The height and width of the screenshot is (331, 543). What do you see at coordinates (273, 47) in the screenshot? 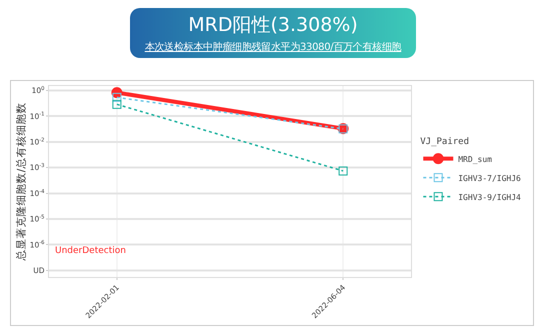
I see `chart-subtitle: 本次送检标本中肿瘤细胞残留水平为33080/百万个有核细胞` at bounding box center [273, 47].